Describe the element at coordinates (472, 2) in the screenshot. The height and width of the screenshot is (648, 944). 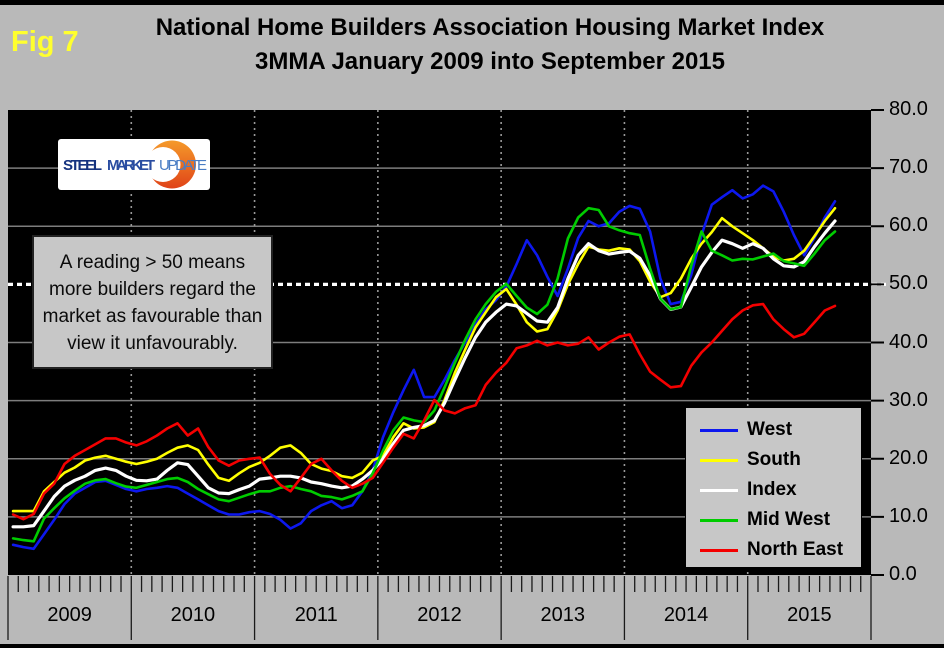
I see `top-border` at that location.